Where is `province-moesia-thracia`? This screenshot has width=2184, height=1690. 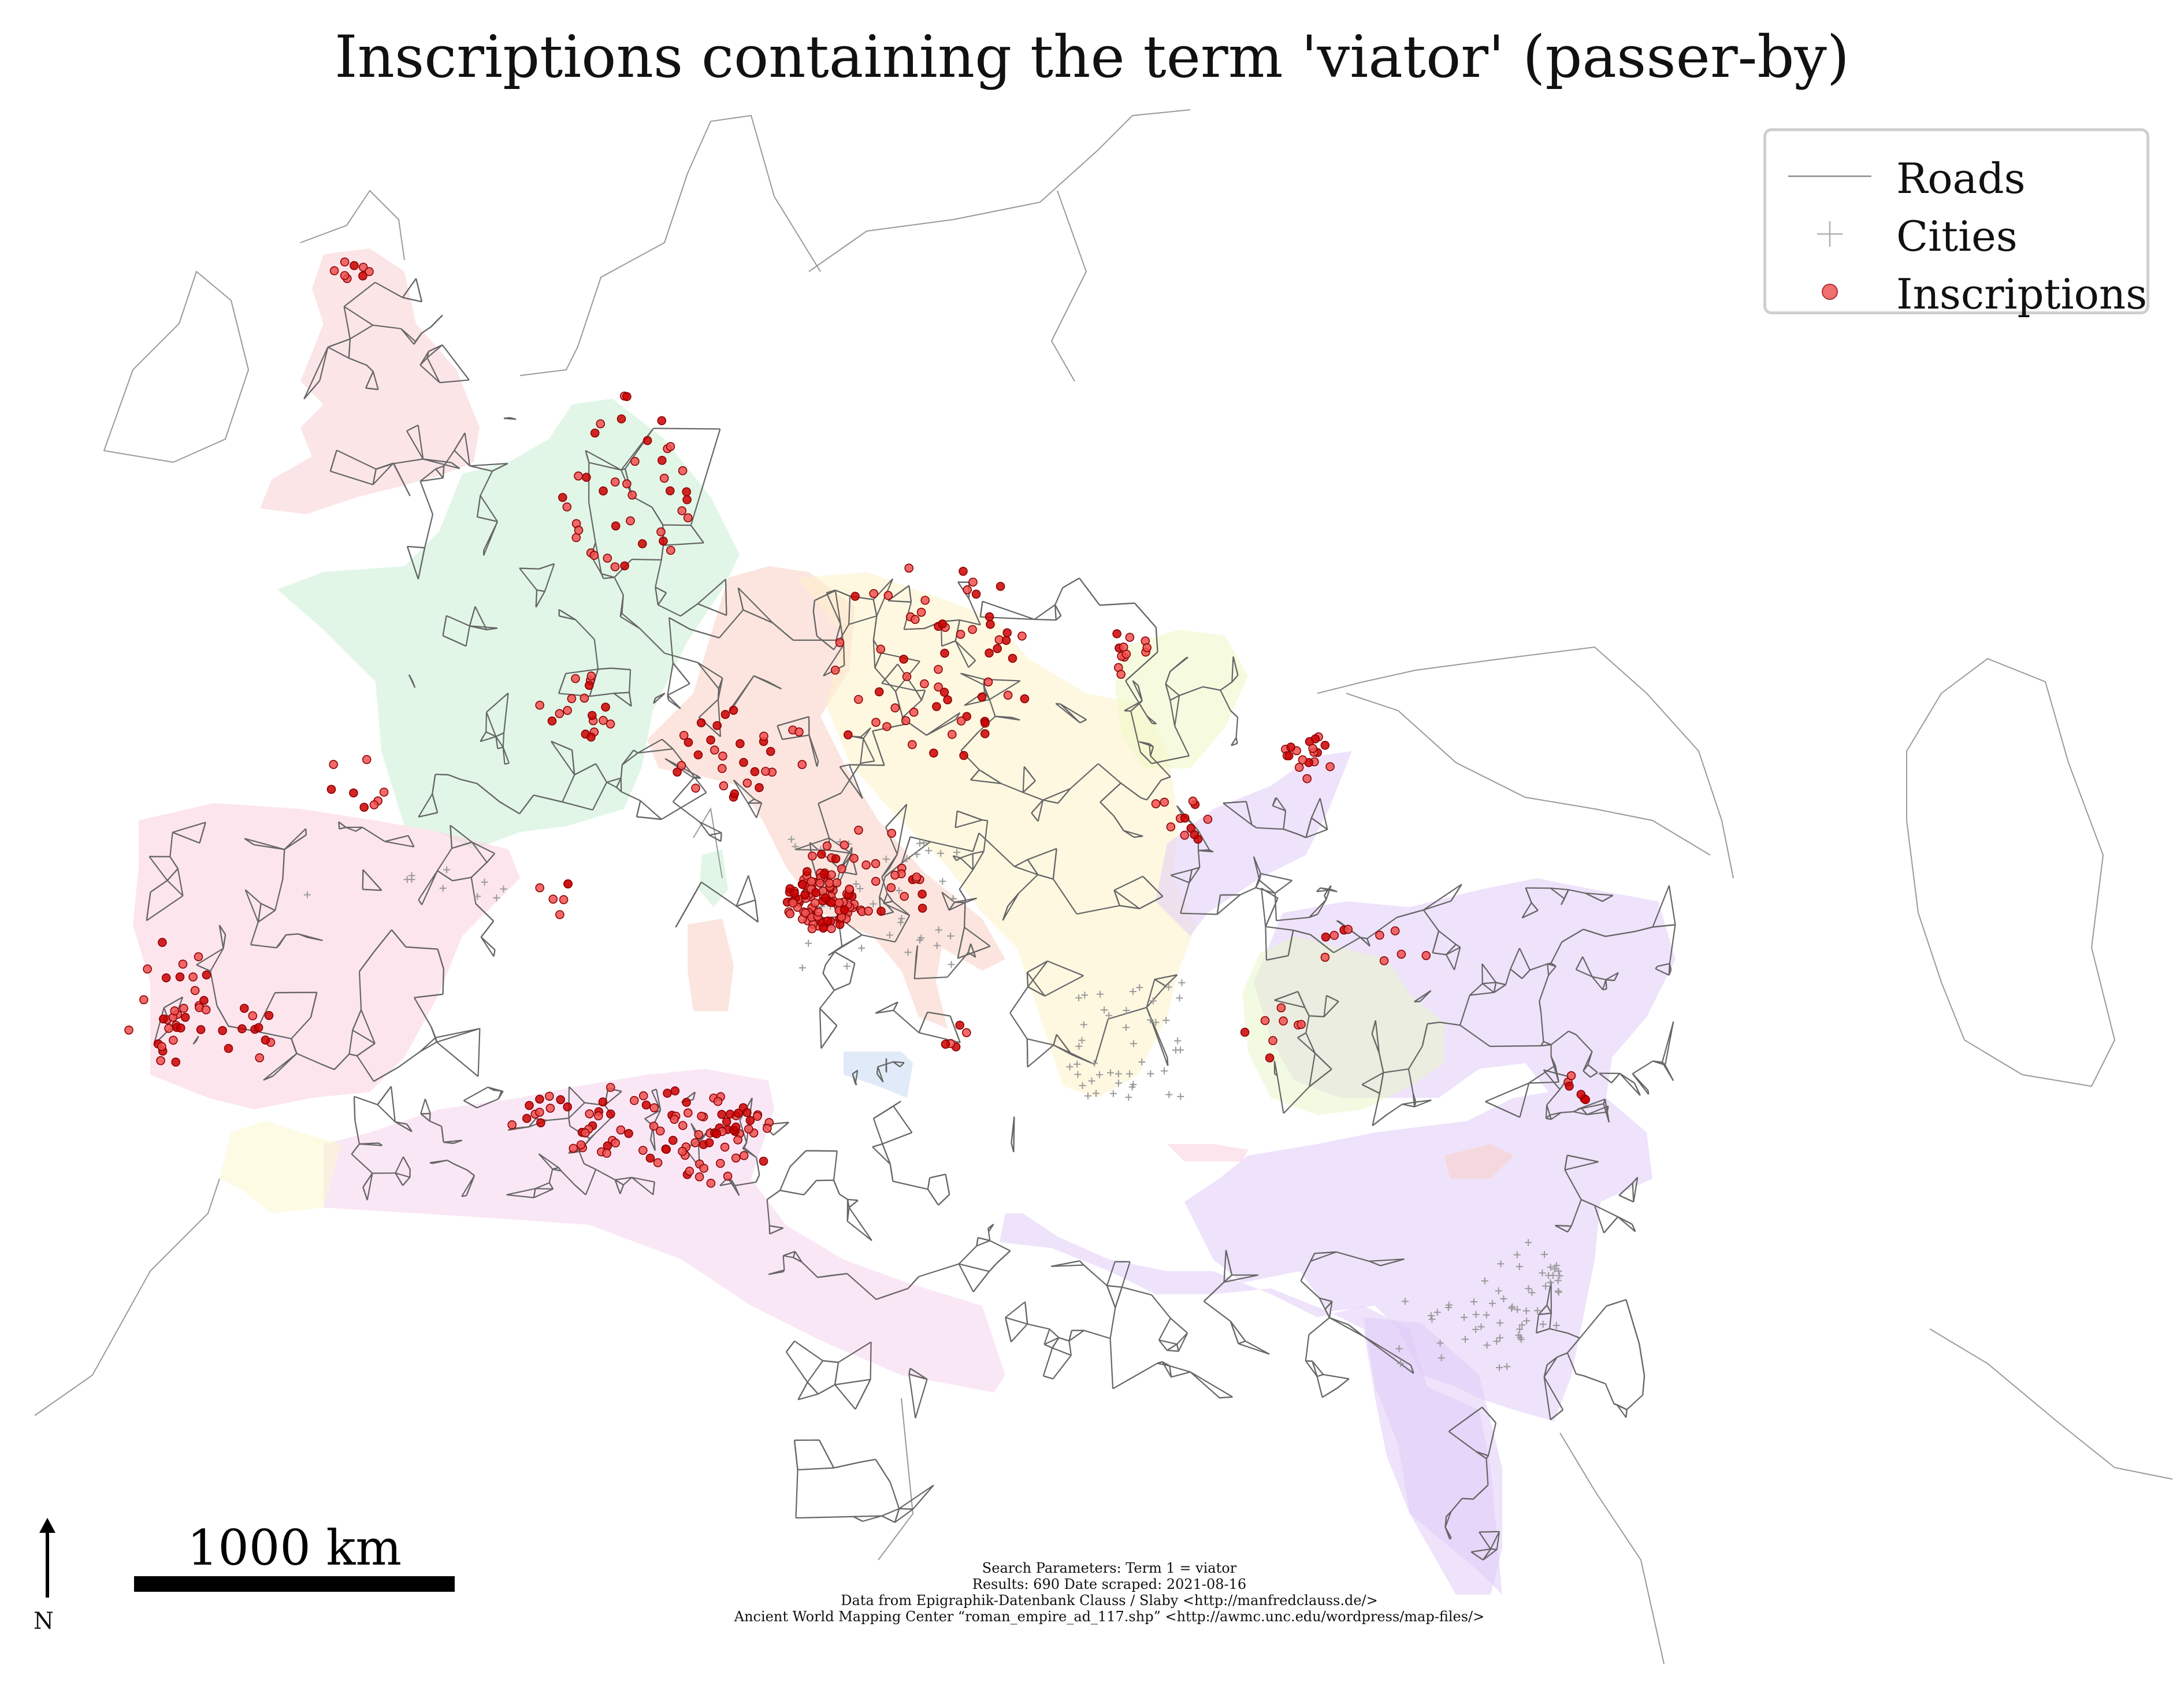 province-moesia-thracia is located at coordinates (1254, 843).